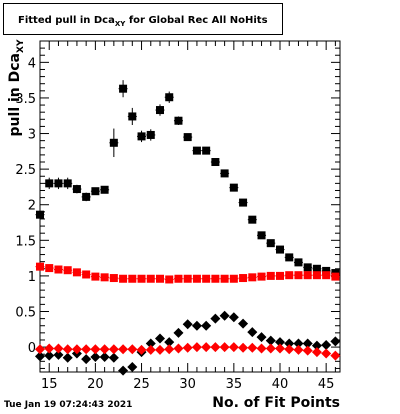 This screenshot has height=414, width=400. What do you see at coordinates (16, 88) in the screenshot?
I see `y-axis-title: pull in DcaXY` at bounding box center [16, 88].